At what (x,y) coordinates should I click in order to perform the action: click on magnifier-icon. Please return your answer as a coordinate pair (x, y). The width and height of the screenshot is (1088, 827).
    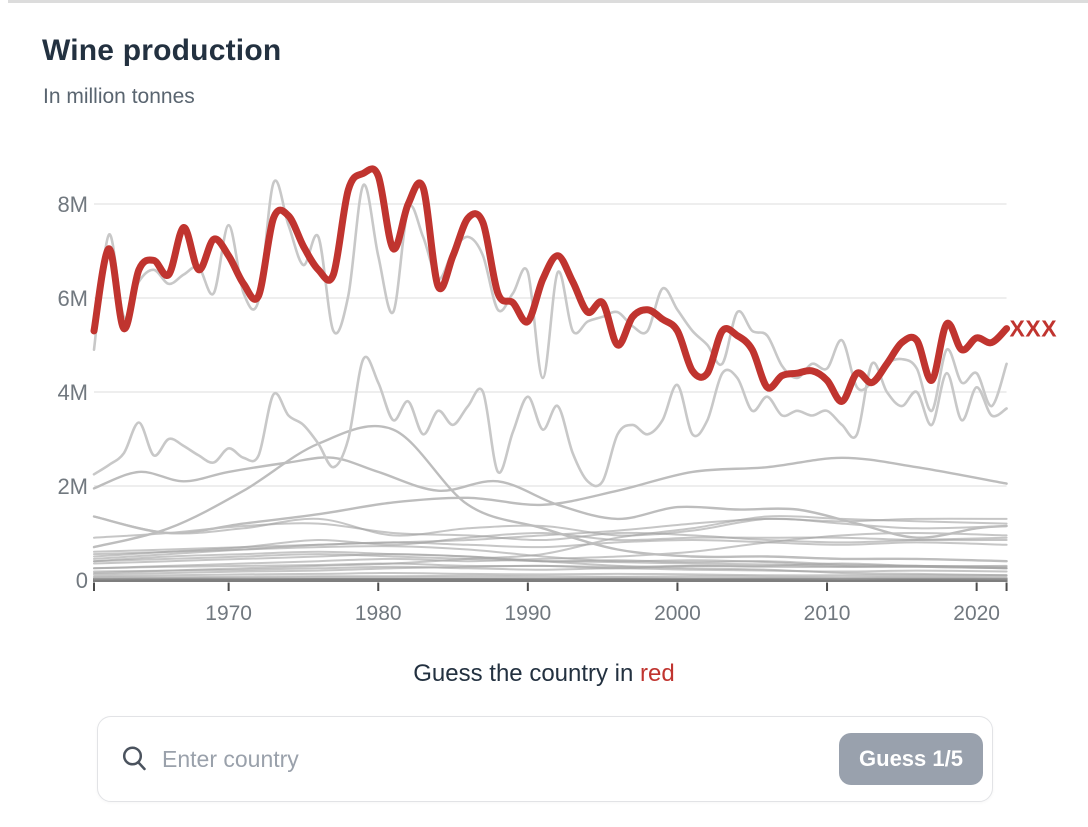
    Looking at the image, I should click on (134, 758).